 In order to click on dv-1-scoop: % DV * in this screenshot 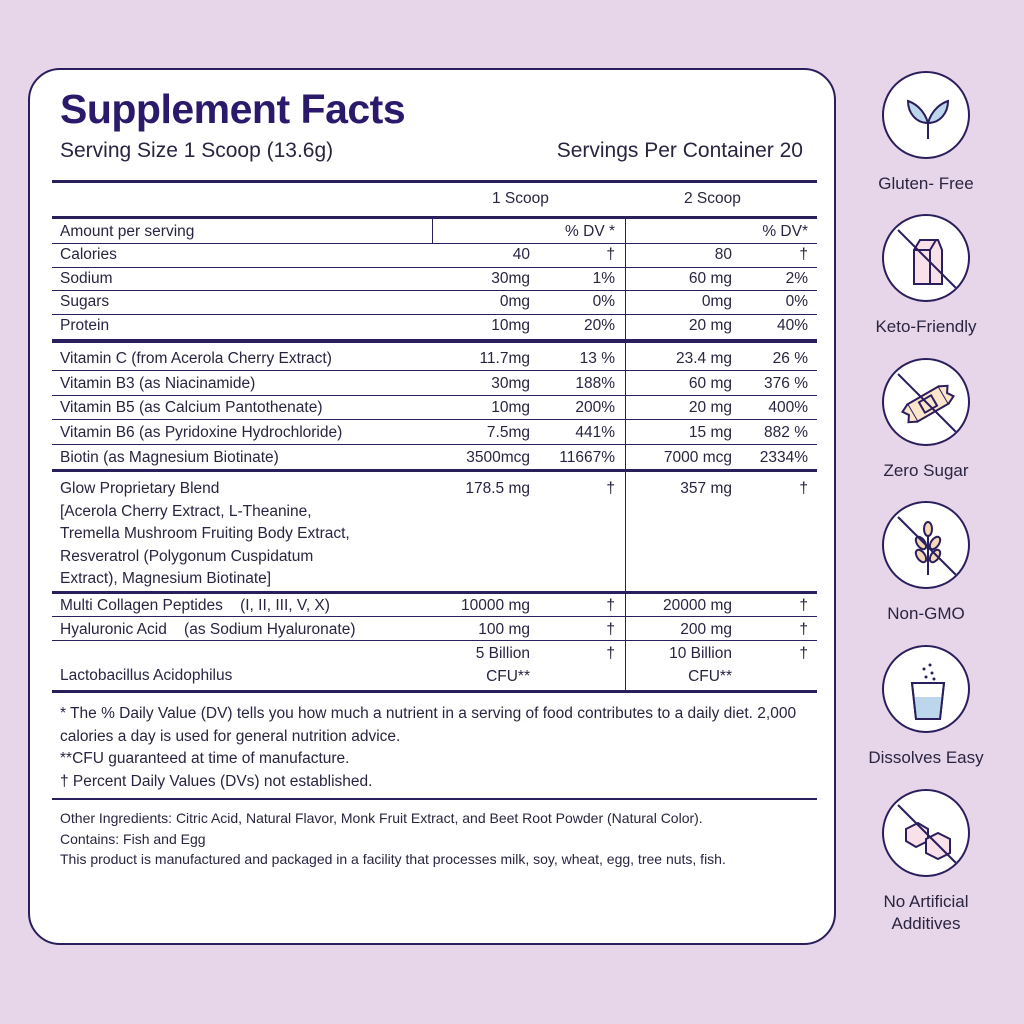, I will do `click(590, 231)`.